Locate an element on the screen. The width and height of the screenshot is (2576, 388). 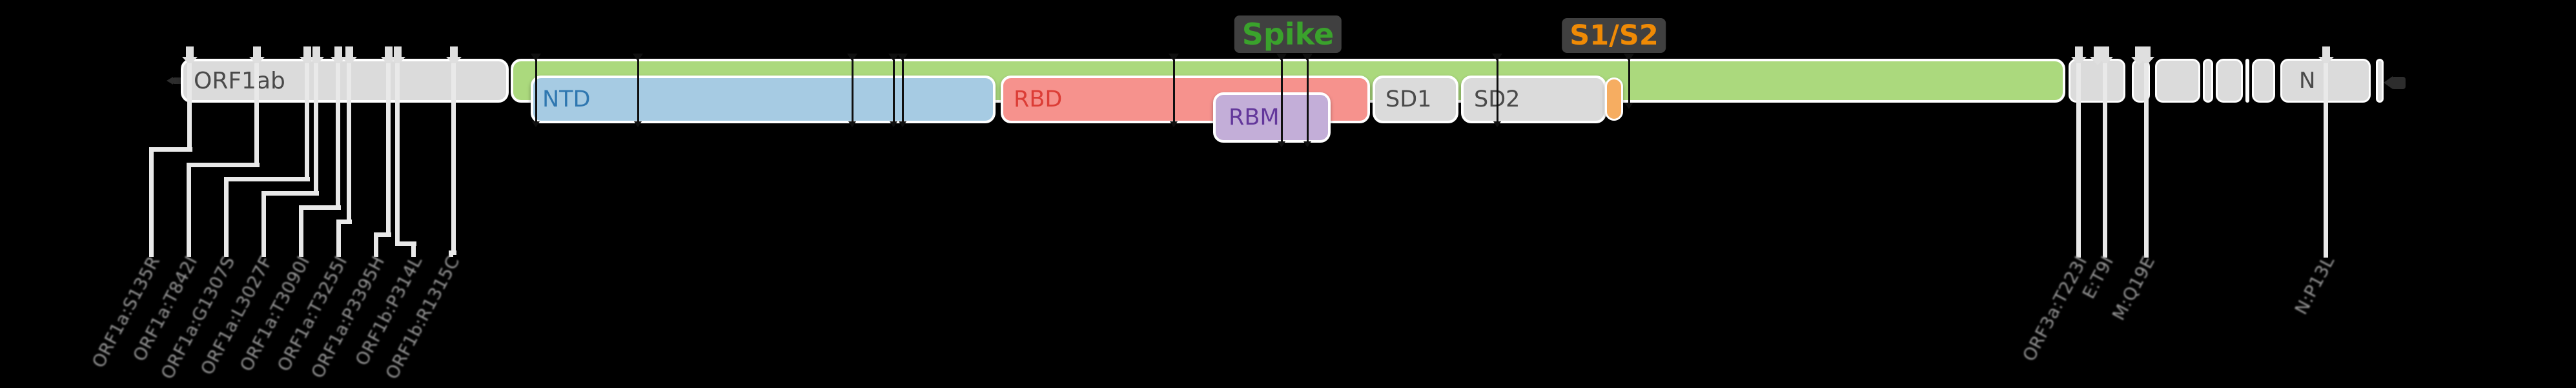
mutation-label: N:P13L is located at coordinates (2315, 285).